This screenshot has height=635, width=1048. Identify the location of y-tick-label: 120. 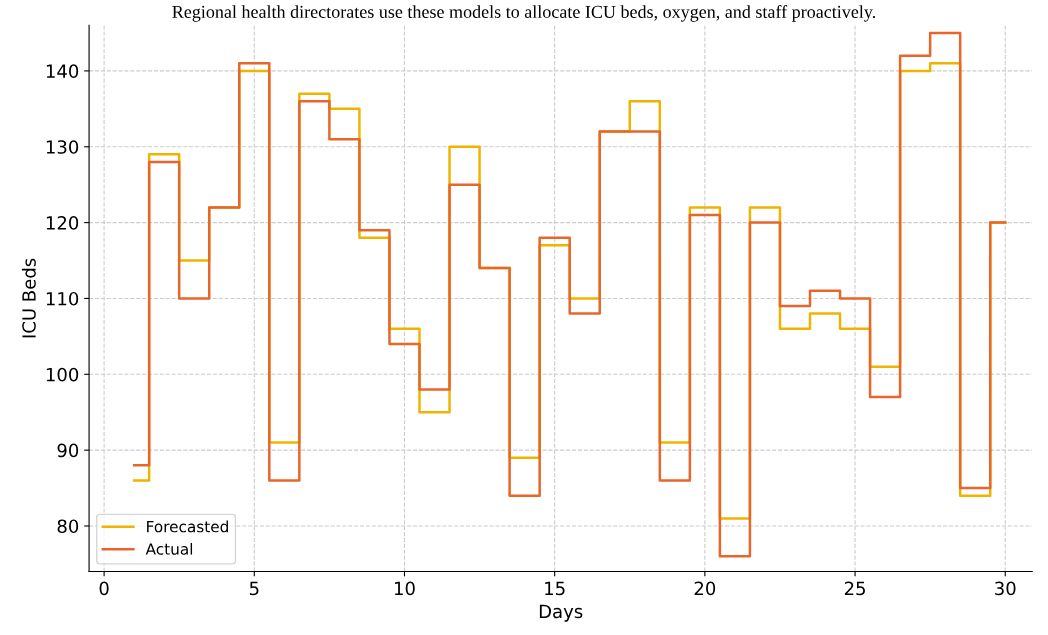
(62, 223).